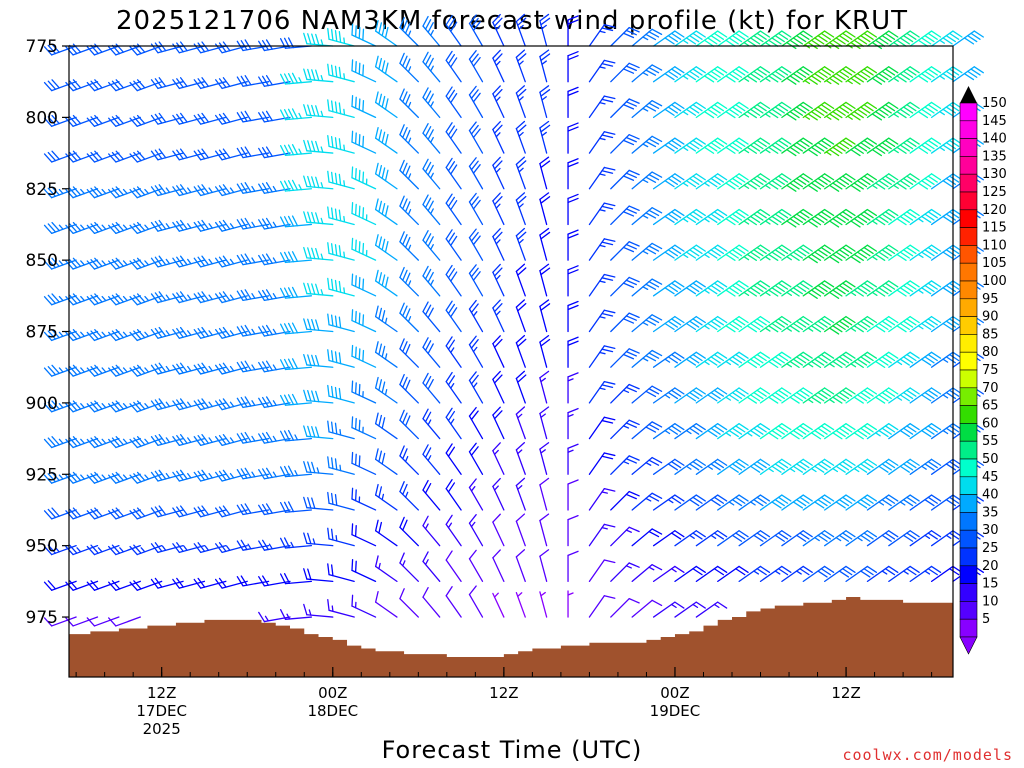 Image resolution: width=1024 pixels, height=768 pixels. I want to click on x-tick-label: 12Z, so click(845, 693).